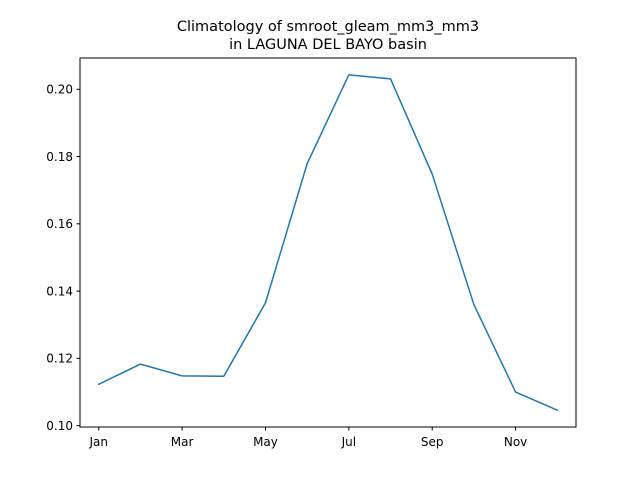  What do you see at coordinates (59, 426) in the screenshot?
I see `y-tick-label: 0.10` at bounding box center [59, 426].